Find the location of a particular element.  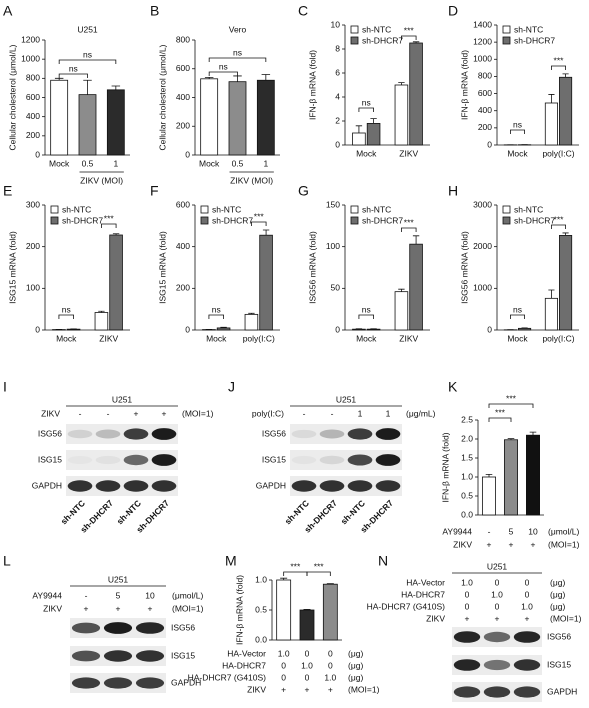

condition-value: - is located at coordinates (489, 531).